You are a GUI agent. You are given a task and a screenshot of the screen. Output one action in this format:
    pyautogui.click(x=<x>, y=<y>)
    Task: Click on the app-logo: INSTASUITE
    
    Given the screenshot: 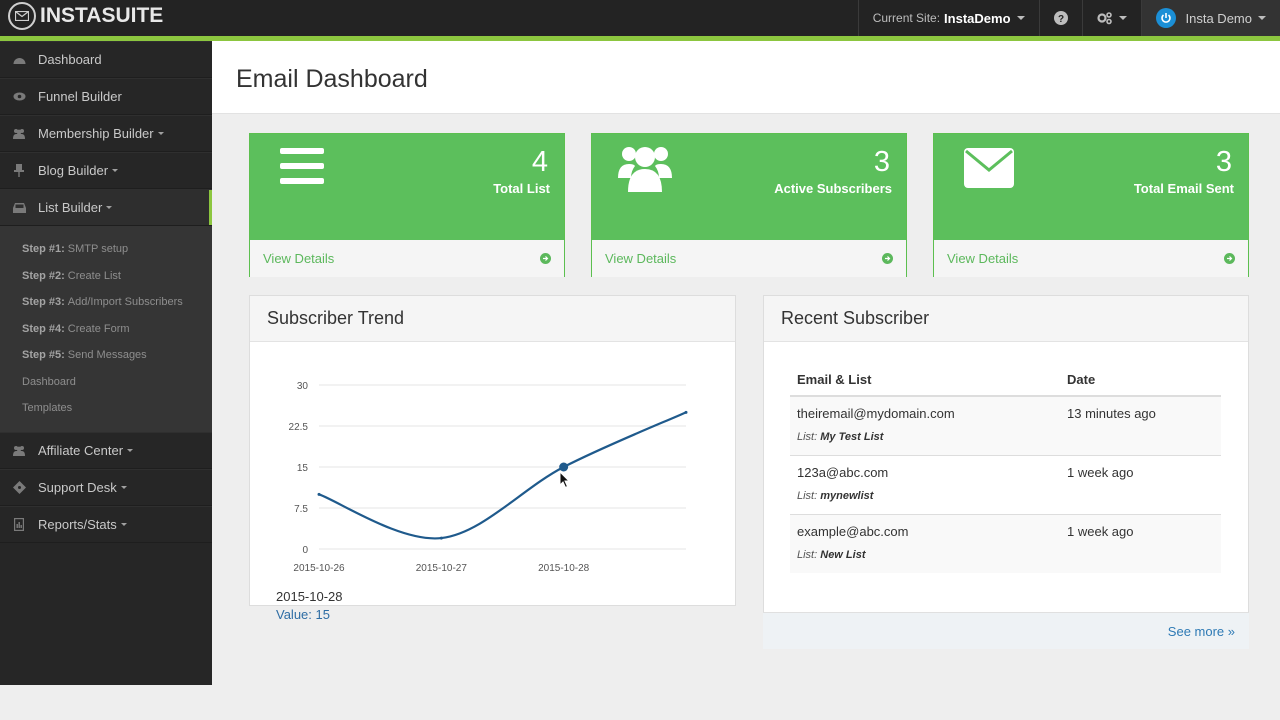 What is the action you would take?
    pyautogui.click(x=85, y=16)
    